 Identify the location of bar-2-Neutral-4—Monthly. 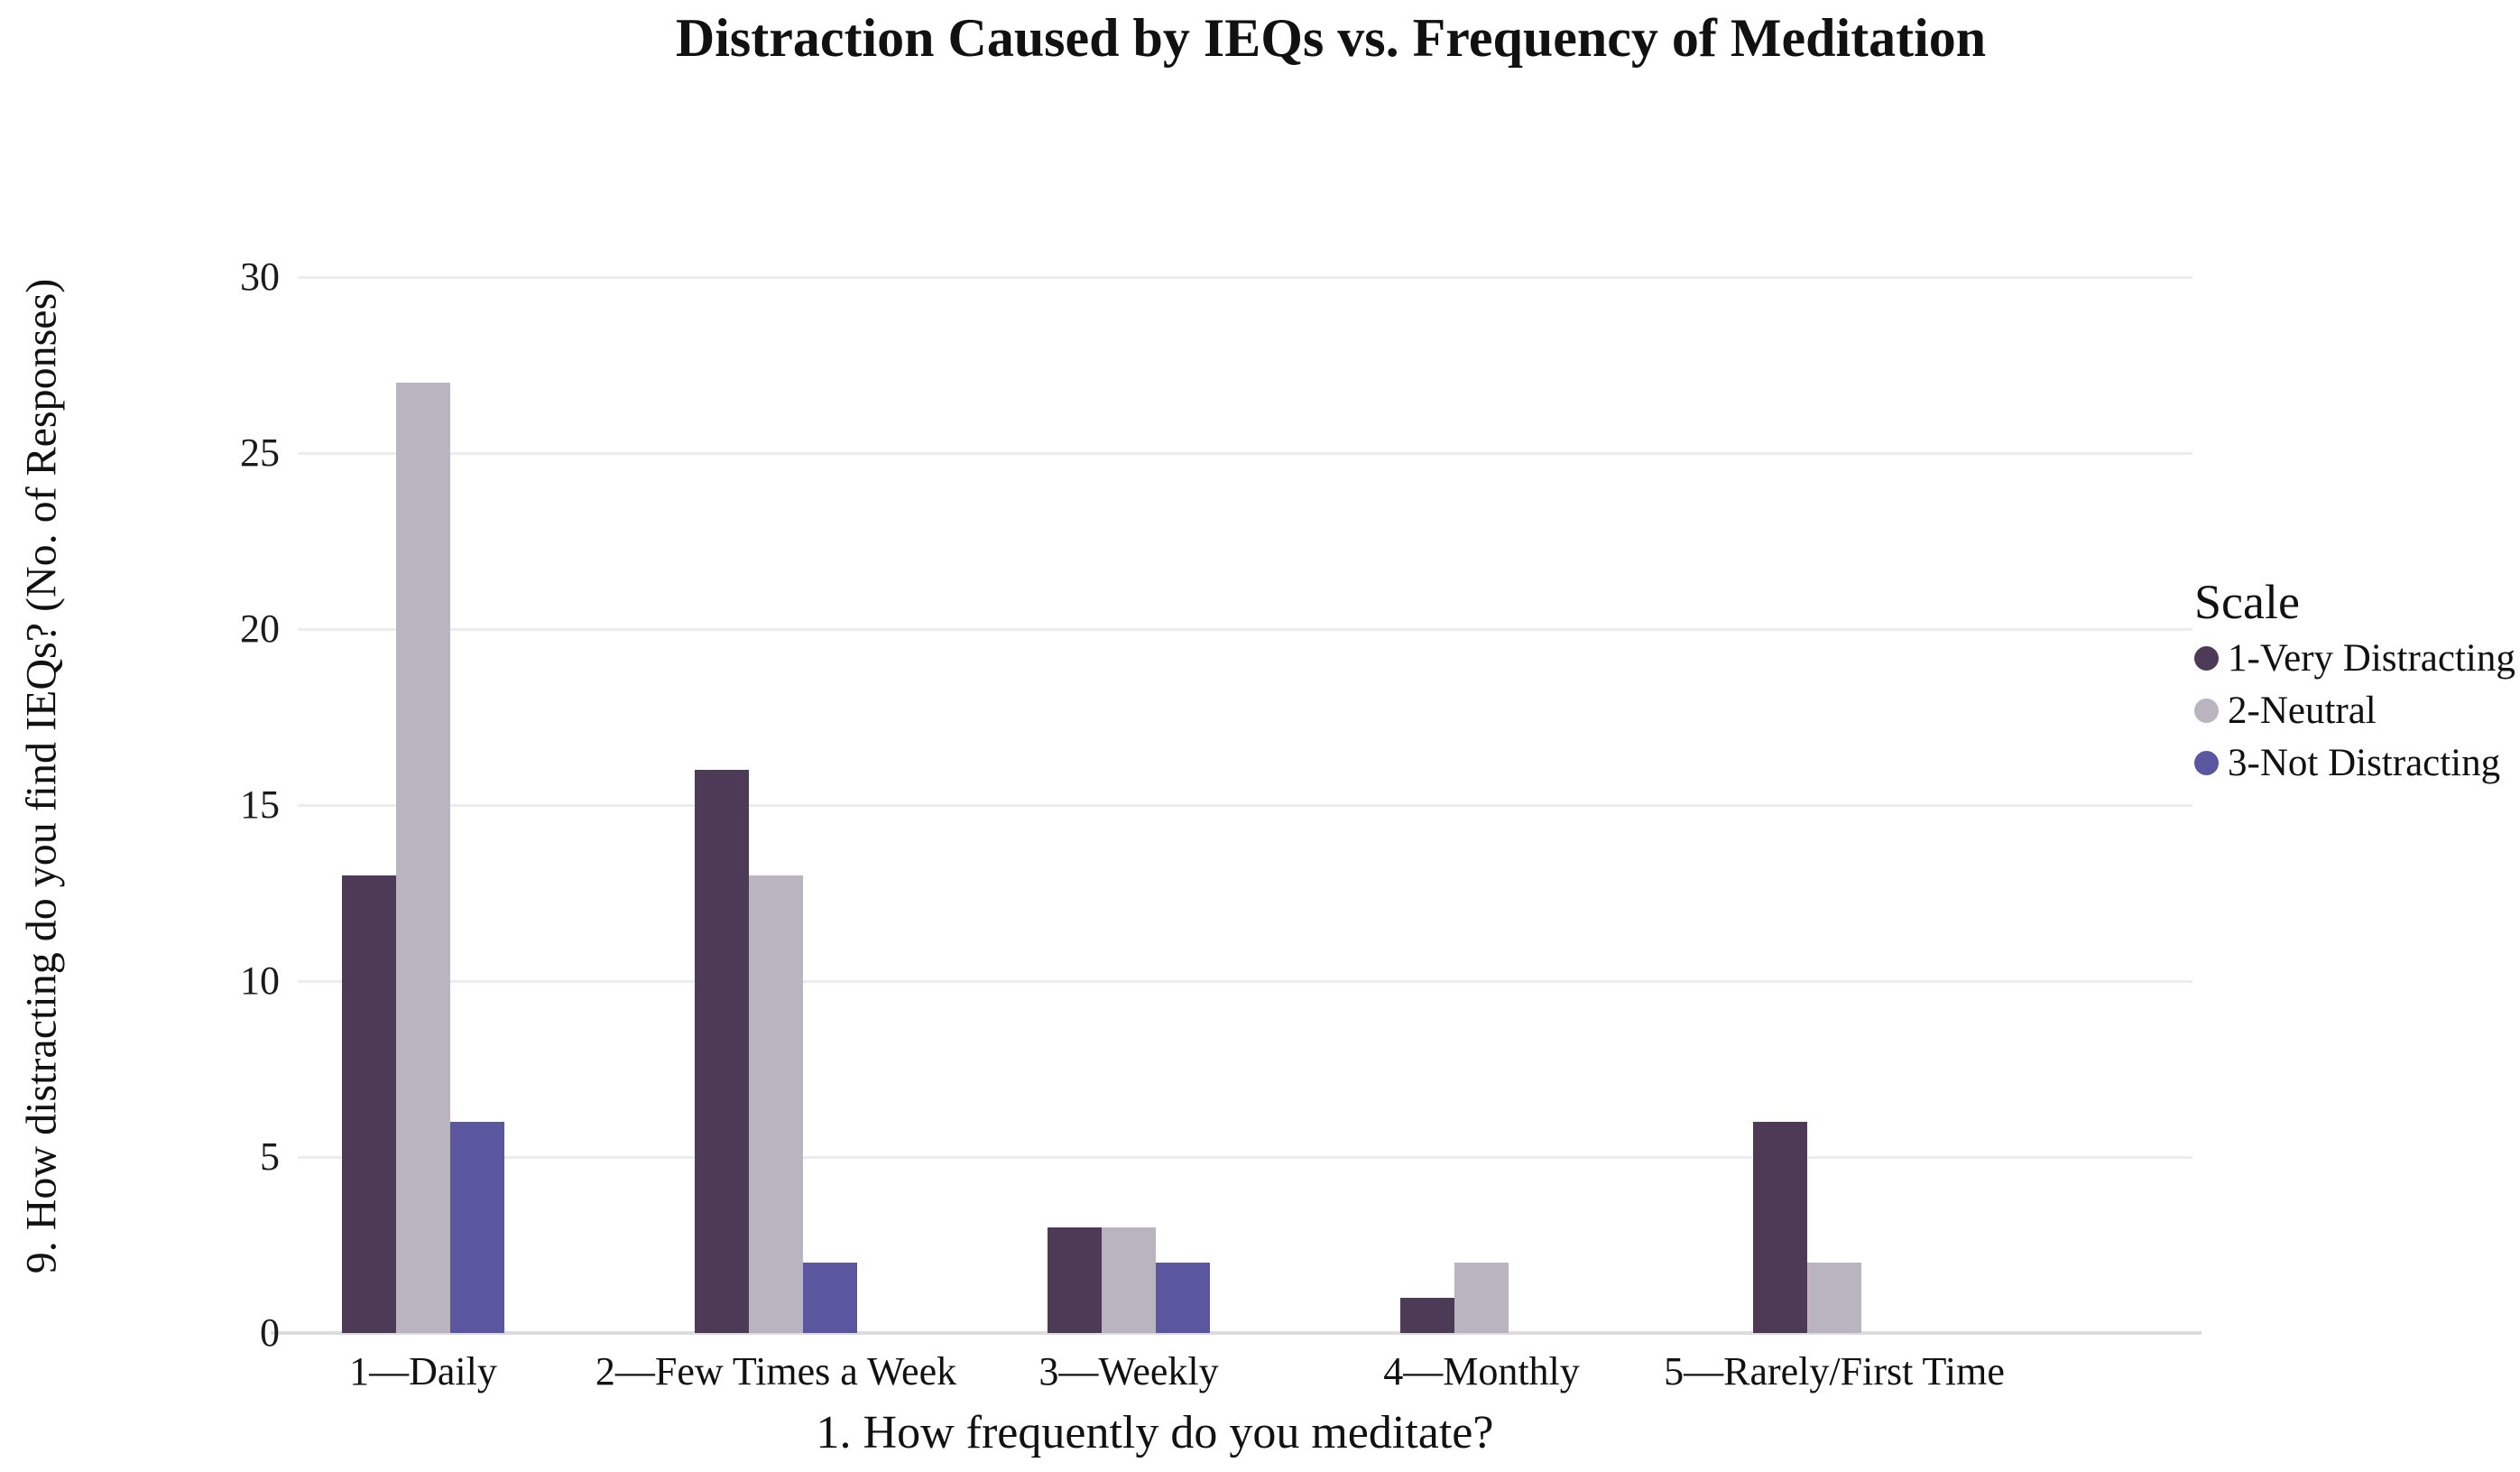
(1481, 1298).